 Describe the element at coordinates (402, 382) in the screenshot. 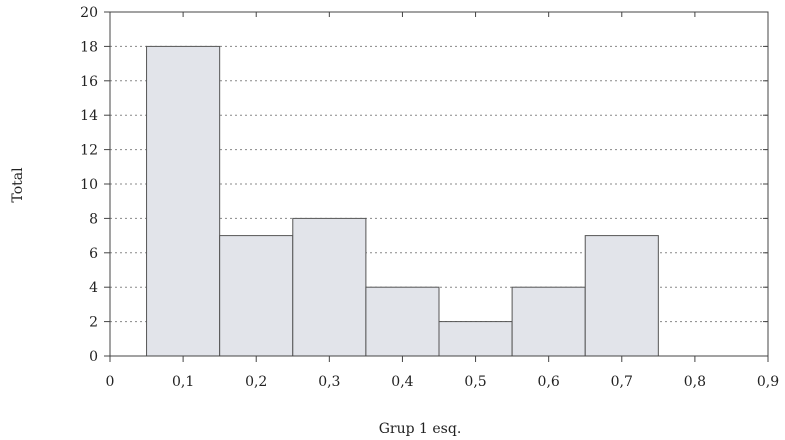

I see `x-tick-label: 0,4` at that location.